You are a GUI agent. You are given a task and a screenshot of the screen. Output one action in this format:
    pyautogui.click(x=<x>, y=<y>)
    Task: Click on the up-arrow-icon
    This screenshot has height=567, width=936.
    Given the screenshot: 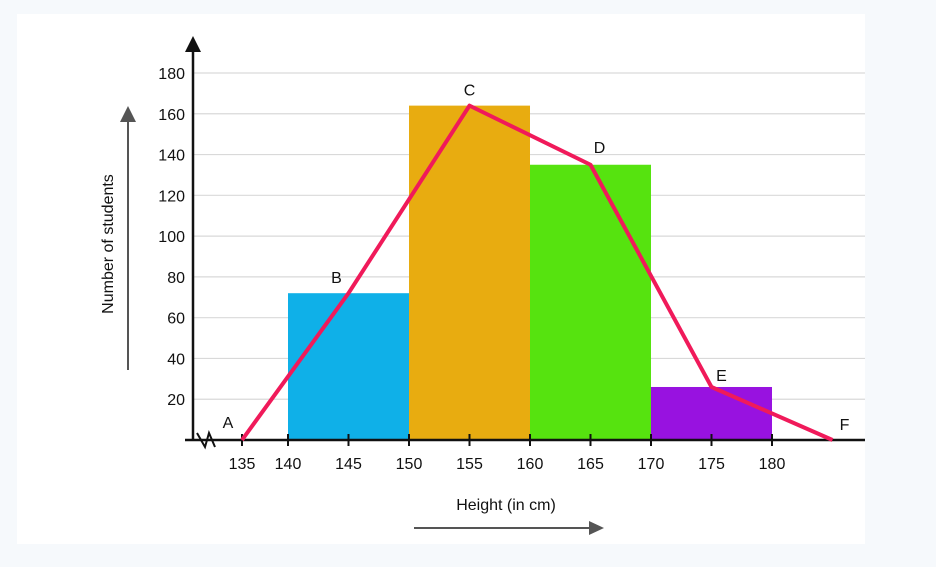 What is the action you would take?
    pyautogui.click(x=128, y=114)
    